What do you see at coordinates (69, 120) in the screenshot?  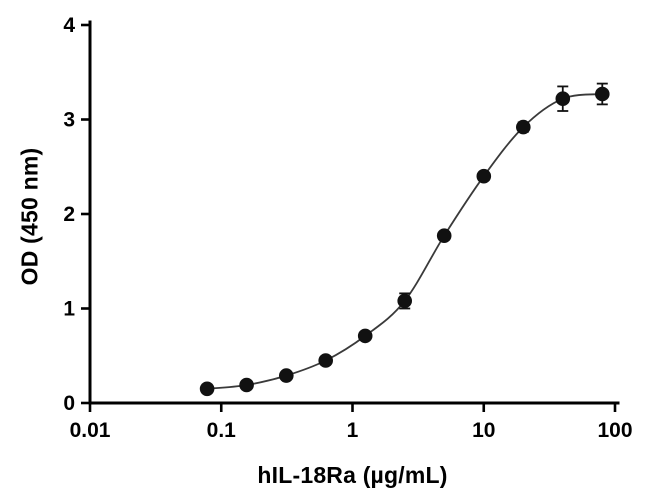 I see `y-tick-label: 3` at bounding box center [69, 120].